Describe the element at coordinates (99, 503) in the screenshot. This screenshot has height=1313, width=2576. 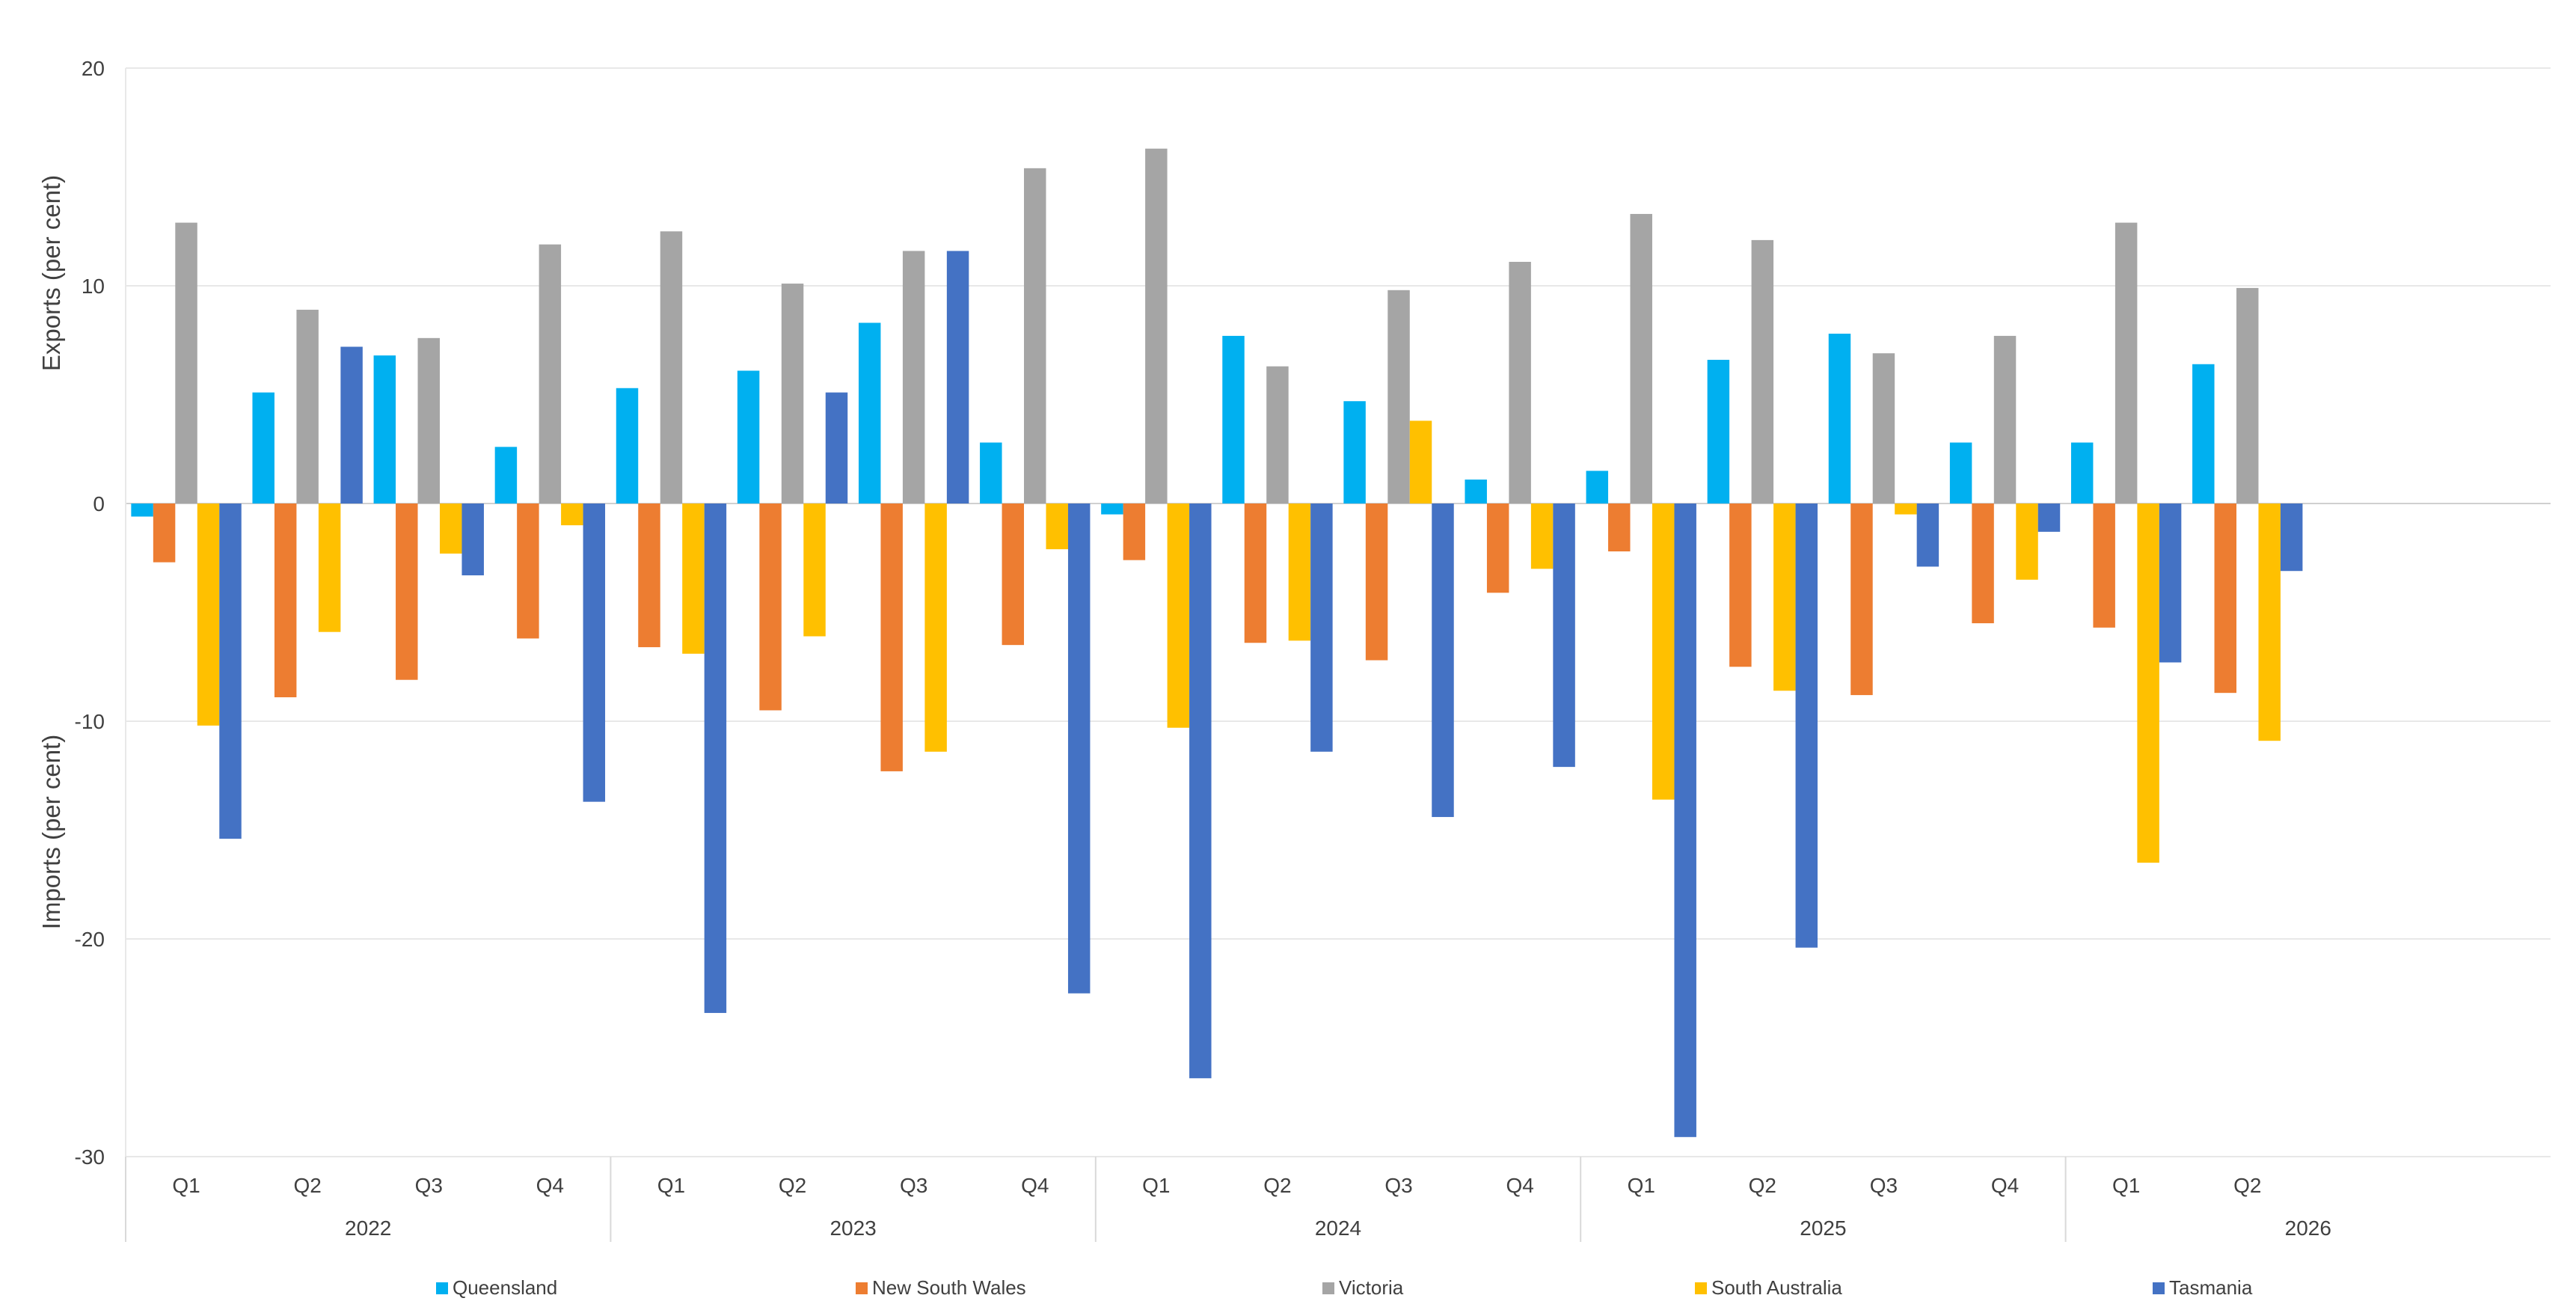
I see `y-tick-label: 0` at that location.